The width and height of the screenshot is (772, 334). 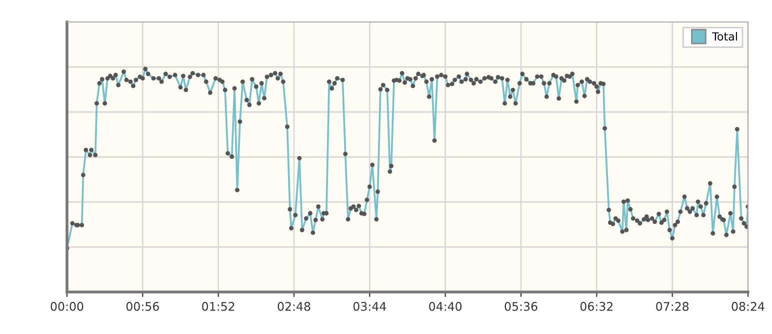 I want to click on x-tick-label: 08:24, so click(x=748, y=306).